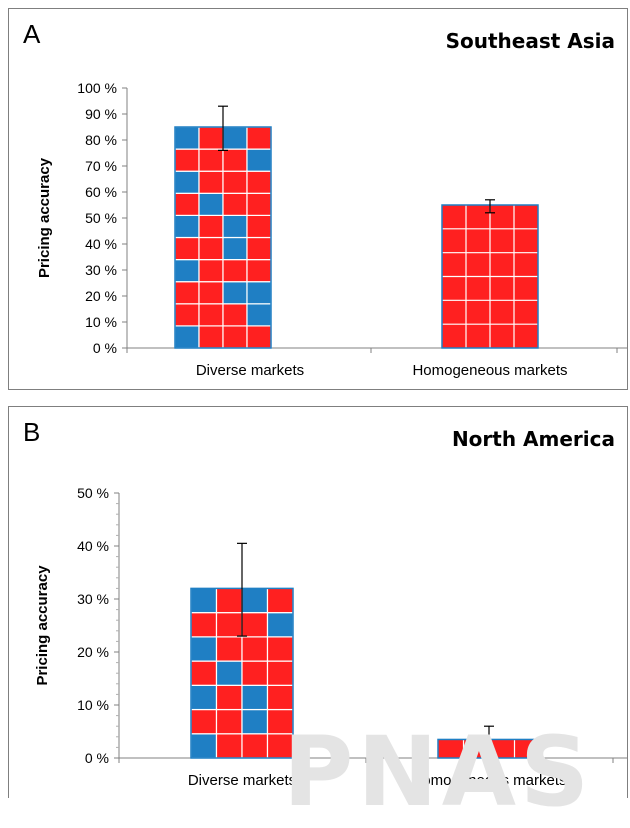 The image size is (630, 828). What do you see at coordinates (97, 88) in the screenshot?
I see `y-tick-label: 100 %` at bounding box center [97, 88].